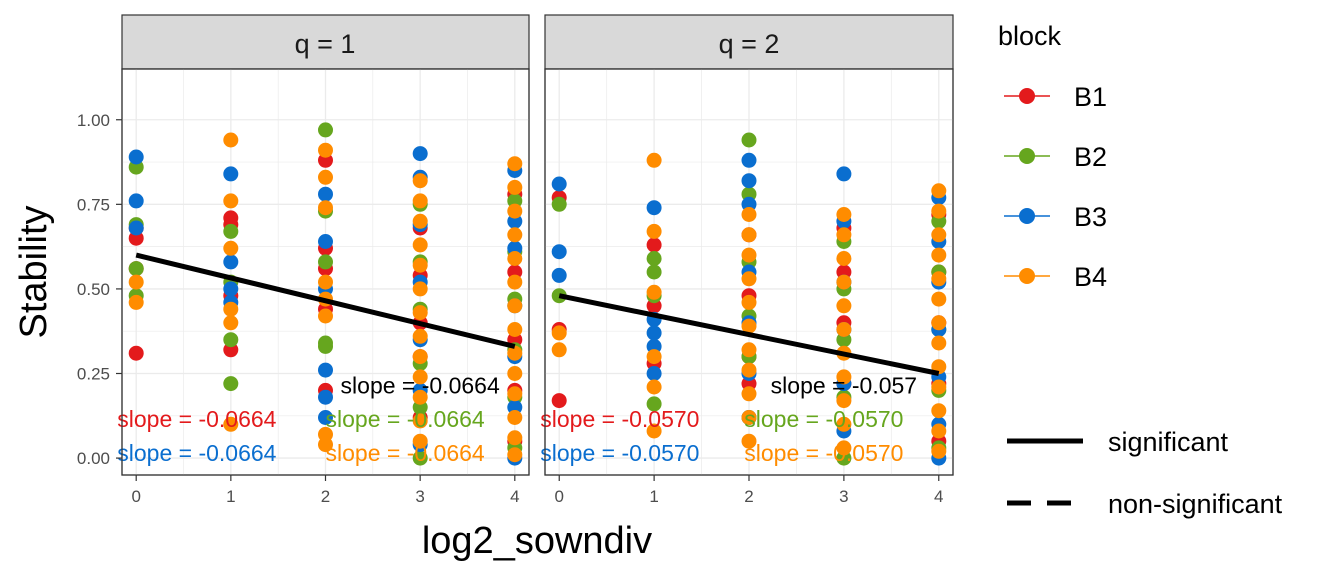  What do you see at coordinates (749, 44) in the screenshot?
I see `facet-label-q2: q = 2` at bounding box center [749, 44].